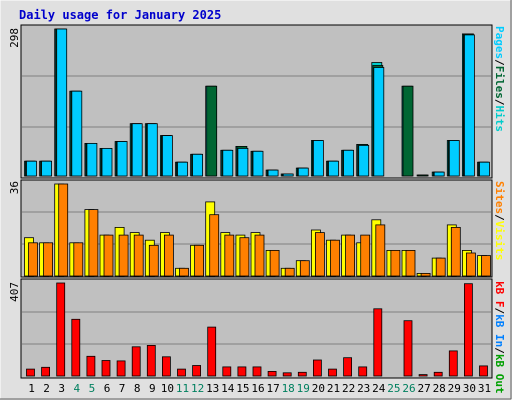  What do you see at coordinates (393, 388) in the screenshot?
I see `day-label: 25` at bounding box center [393, 388].